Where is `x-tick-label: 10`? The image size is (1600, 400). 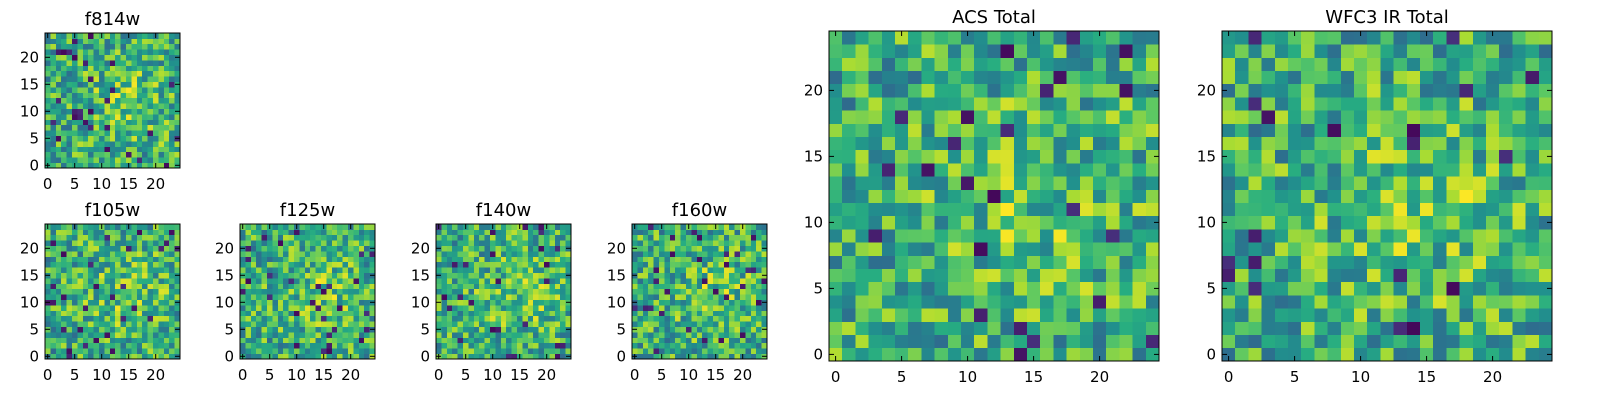
x-tick-label: 10 is located at coordinates (967, 377).